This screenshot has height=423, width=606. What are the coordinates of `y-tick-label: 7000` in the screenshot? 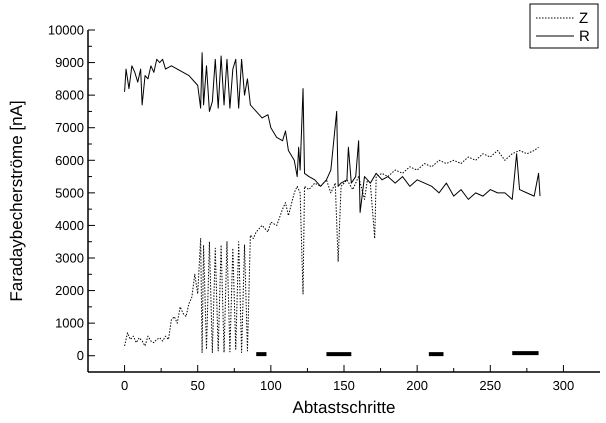 It's located at (69, 128).